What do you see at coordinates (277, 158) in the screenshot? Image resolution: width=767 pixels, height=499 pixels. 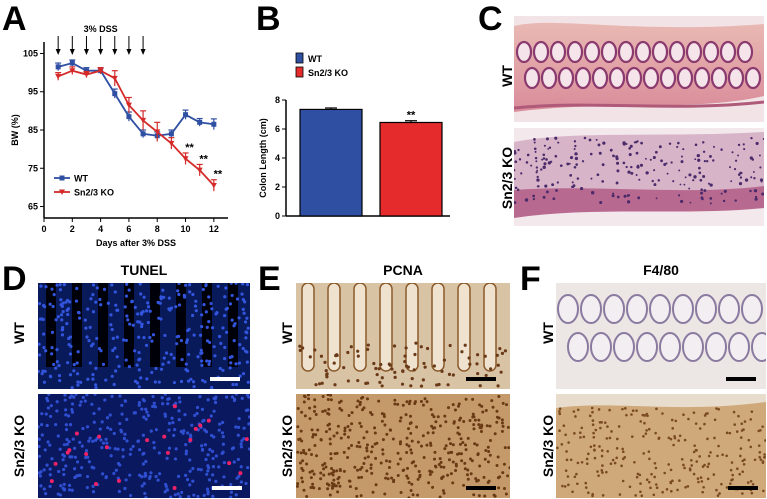 I see `y-tick-label: 4` at bounding box center [277, 158].